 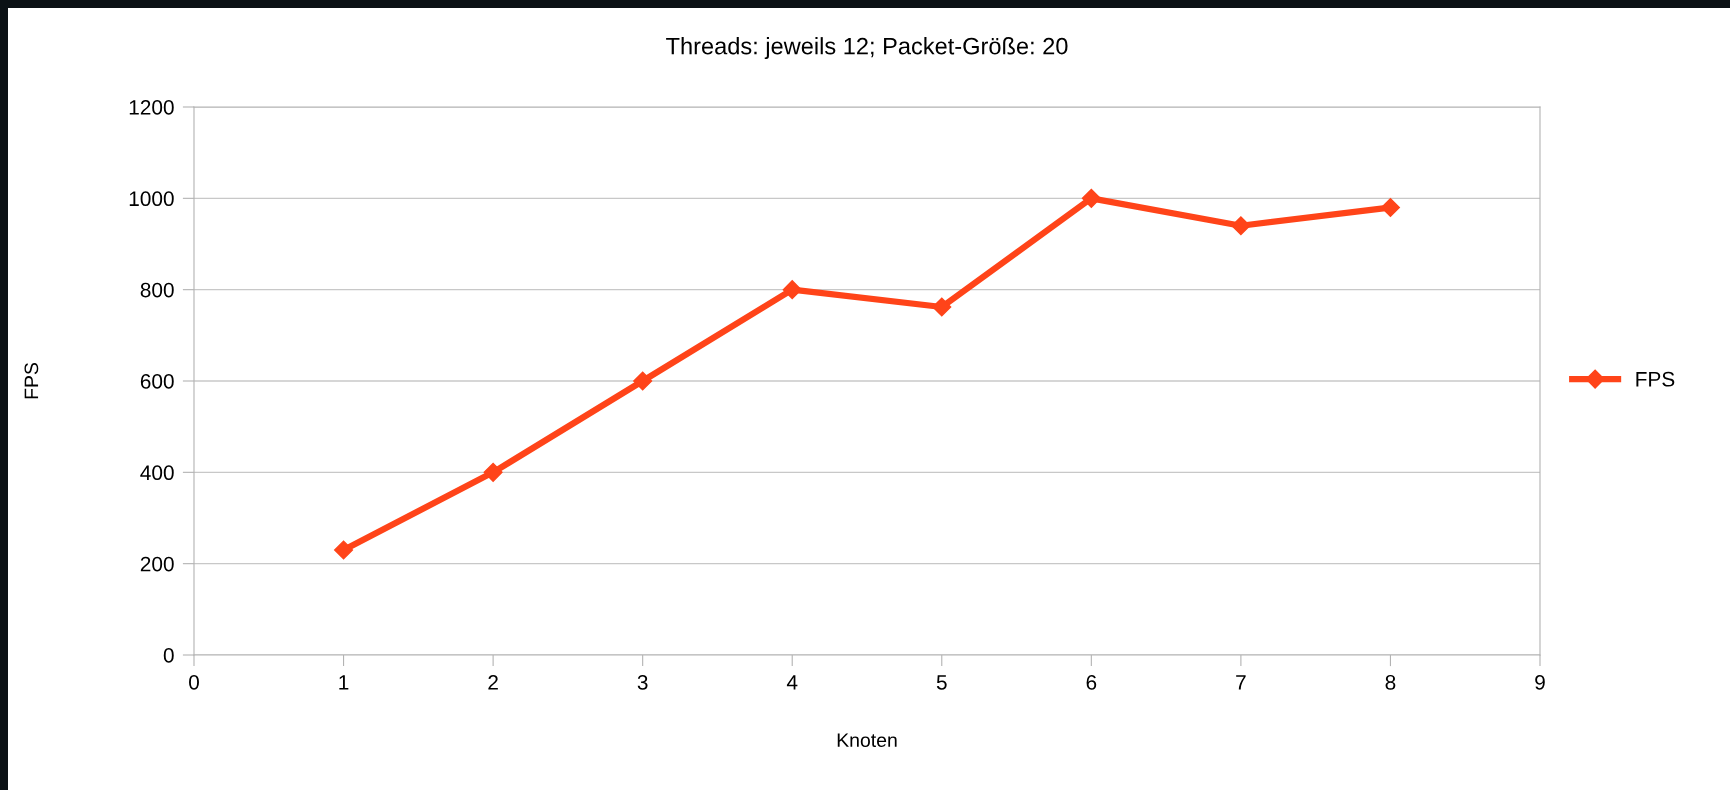 What do you see at coordinates (157, 290) in the screenshot?
I see `y-tick-label: 800` at bounding box center [157, 290].